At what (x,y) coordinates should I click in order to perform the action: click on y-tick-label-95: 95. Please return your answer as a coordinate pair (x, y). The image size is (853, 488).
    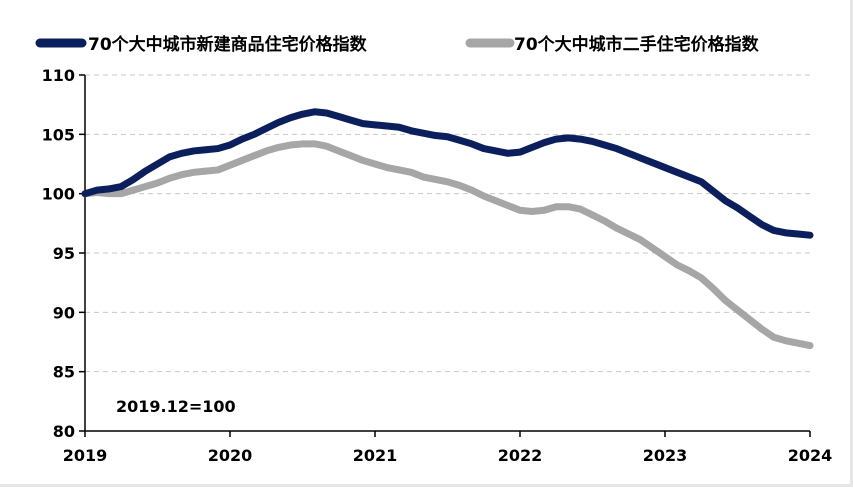
    Looking at the image, I should click on (64, 253).